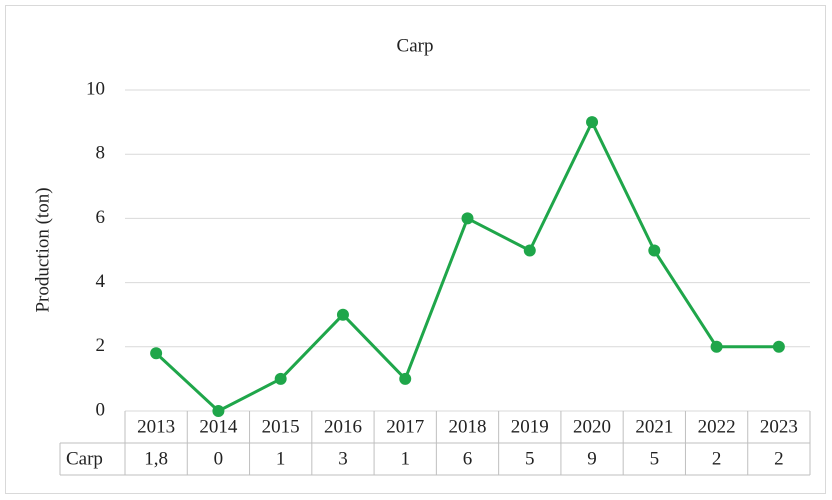 This screenshot has width=832, height=500. I want to click on data-label: 1,8, so click(156, 458).